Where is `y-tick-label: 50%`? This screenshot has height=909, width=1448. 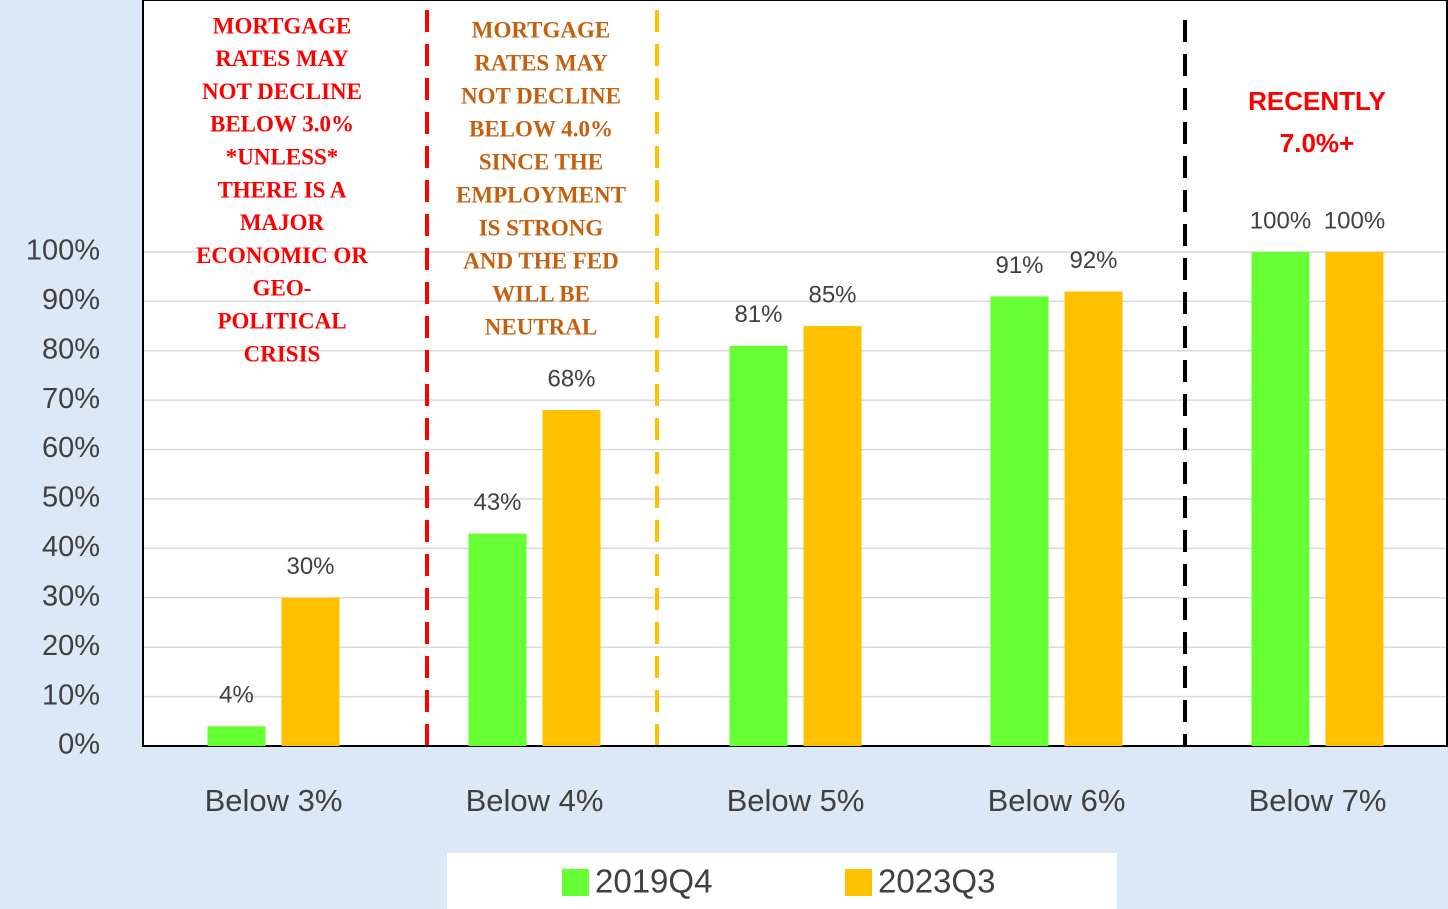 y-tick-label: 50% is located at coordinates (71, 498).